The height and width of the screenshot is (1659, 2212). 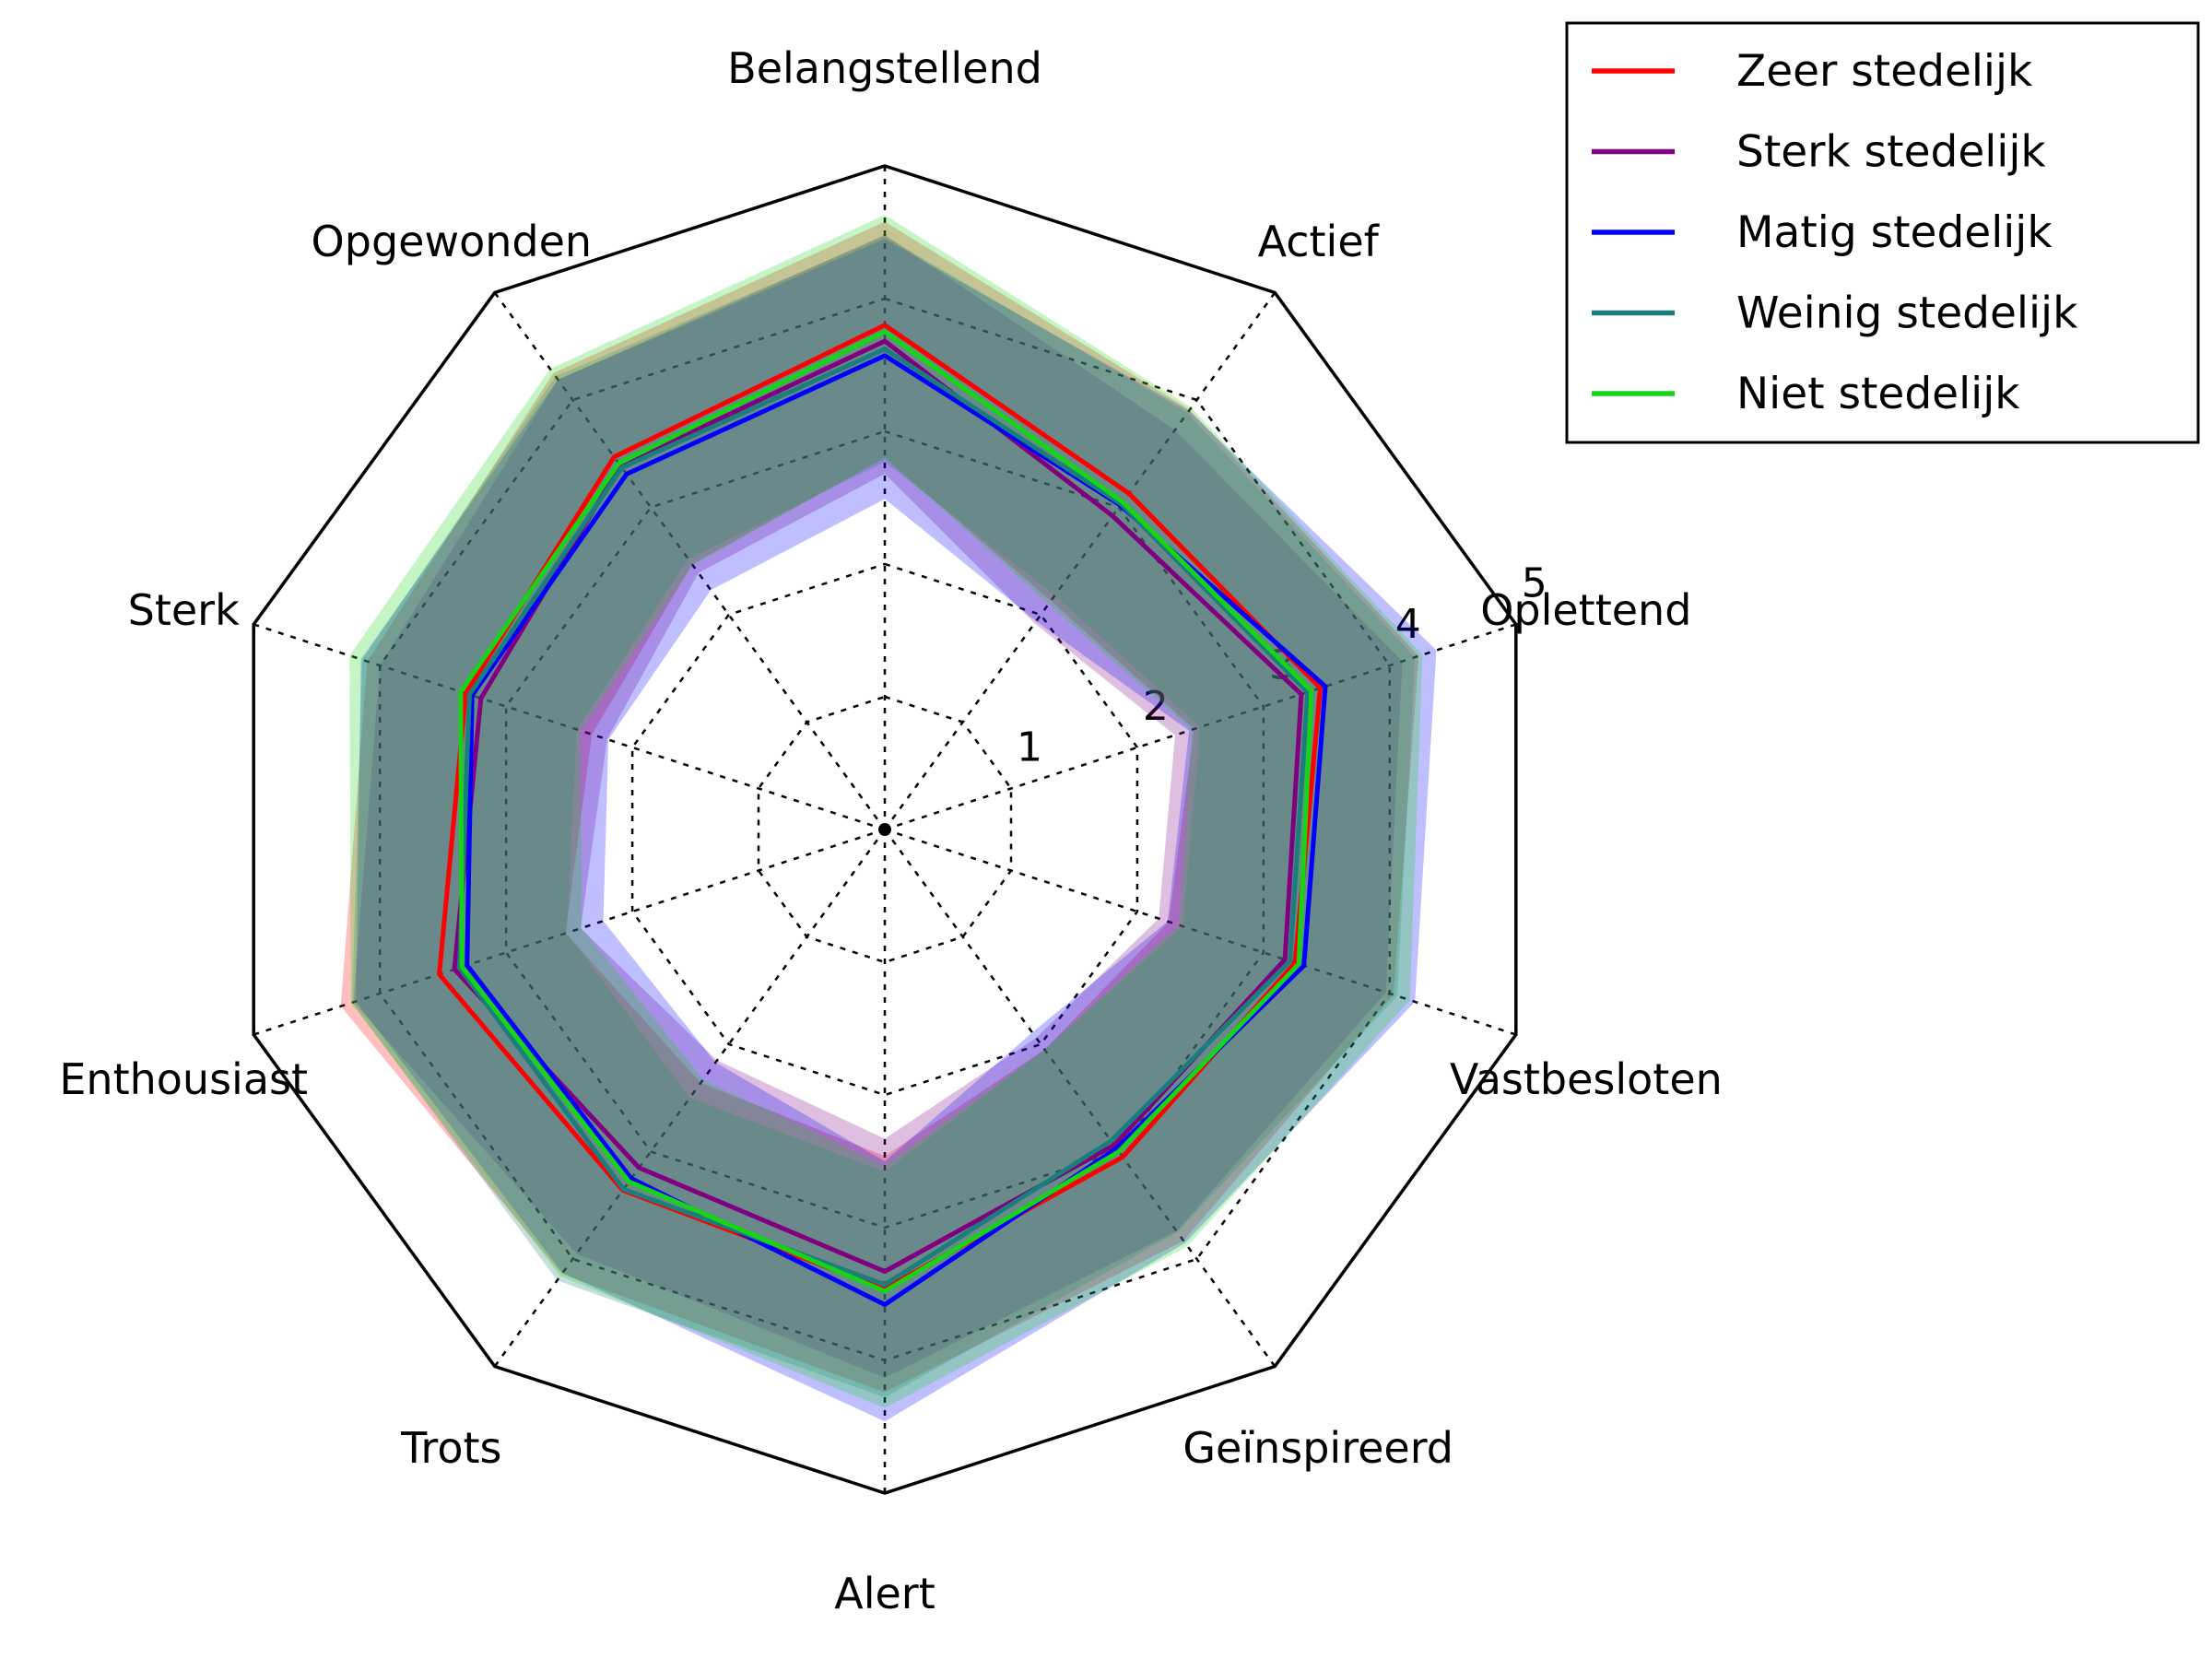 What do you see at coordinates (1408, 624) in the screenshot?
I see `tick-label-4: 4` at bounding box center [1408, 624].